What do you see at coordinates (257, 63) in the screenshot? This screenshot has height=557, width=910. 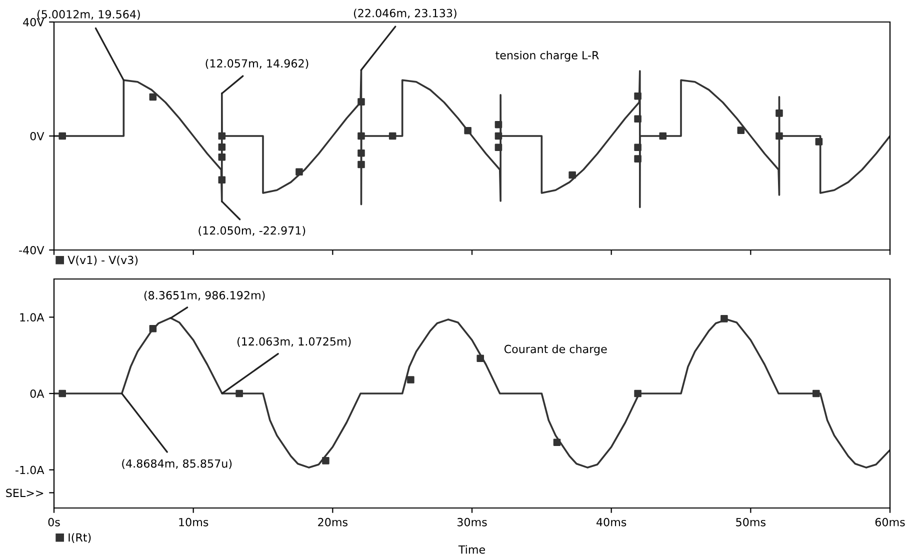 I see `annotation: (12.057m, 14.962)` at bounding box center [257, 63].